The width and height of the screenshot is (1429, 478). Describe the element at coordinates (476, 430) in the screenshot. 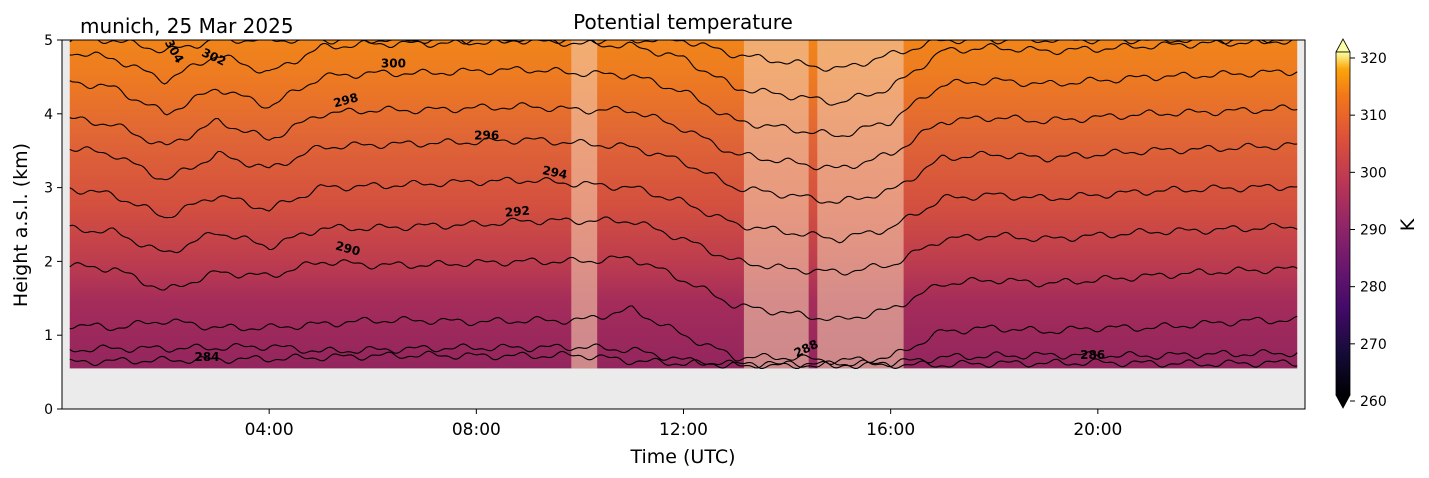

I see `x-tick-label: 08:00` at that location.